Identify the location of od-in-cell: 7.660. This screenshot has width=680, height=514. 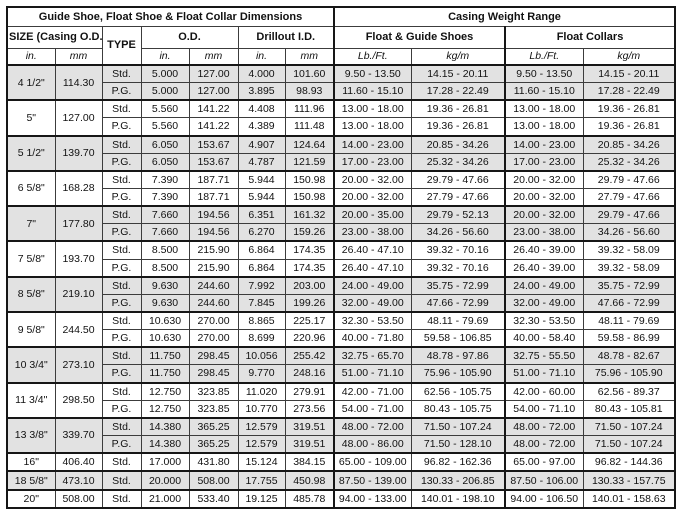
(165, 215).